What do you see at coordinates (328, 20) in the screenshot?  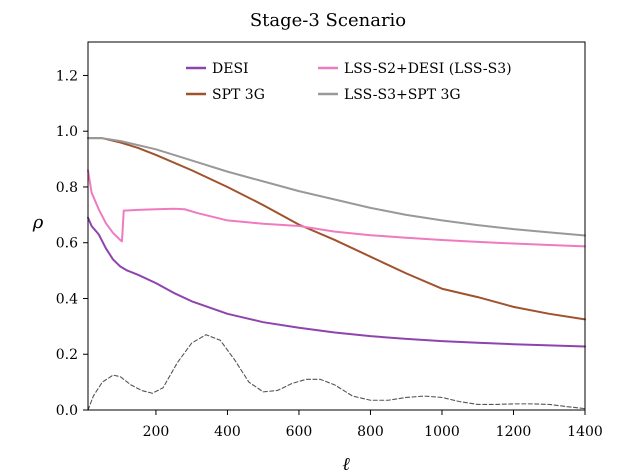 I see `chart-title: Stage-3 Scenario` at bounding box center [328, 20].